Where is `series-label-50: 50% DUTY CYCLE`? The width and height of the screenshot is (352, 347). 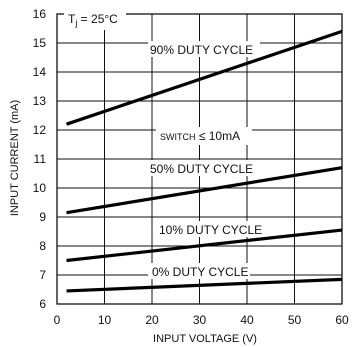
series-label-50: 50% DUTY CYCLE is located at coordinates (201, 169).